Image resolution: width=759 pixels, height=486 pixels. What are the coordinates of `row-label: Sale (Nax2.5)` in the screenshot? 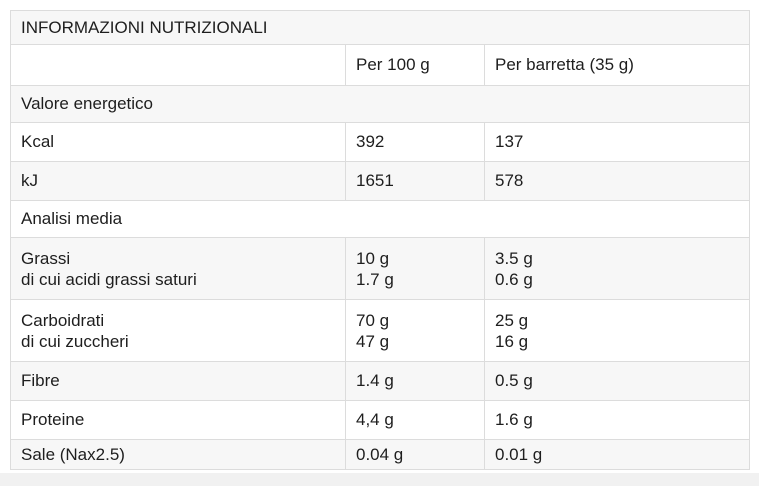 It's located at (178, 454).